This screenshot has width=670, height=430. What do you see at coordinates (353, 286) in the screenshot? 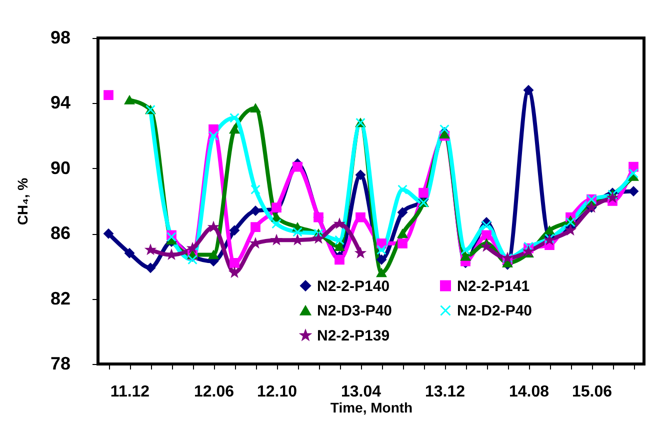
I see `legend-label: N2-2-P140` at bounding box center [353, 286].